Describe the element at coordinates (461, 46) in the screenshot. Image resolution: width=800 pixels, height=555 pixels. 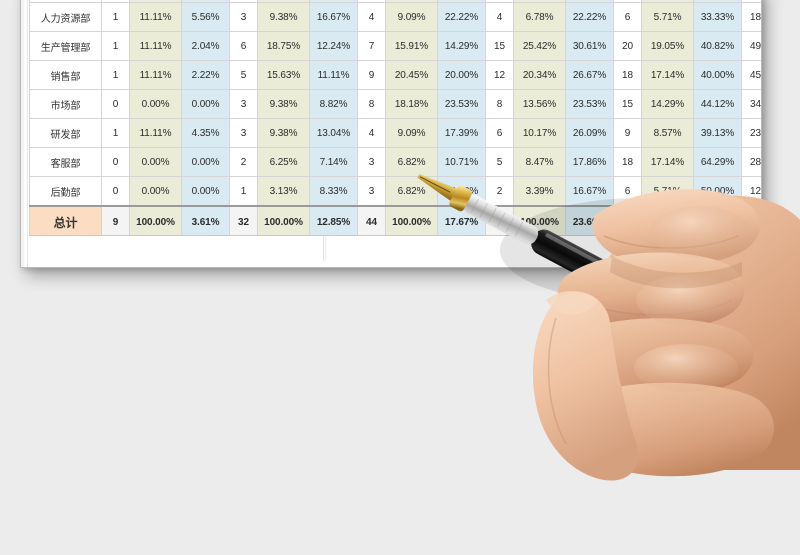
I see `cell-g3-pct-b: 14.29%` at that location.